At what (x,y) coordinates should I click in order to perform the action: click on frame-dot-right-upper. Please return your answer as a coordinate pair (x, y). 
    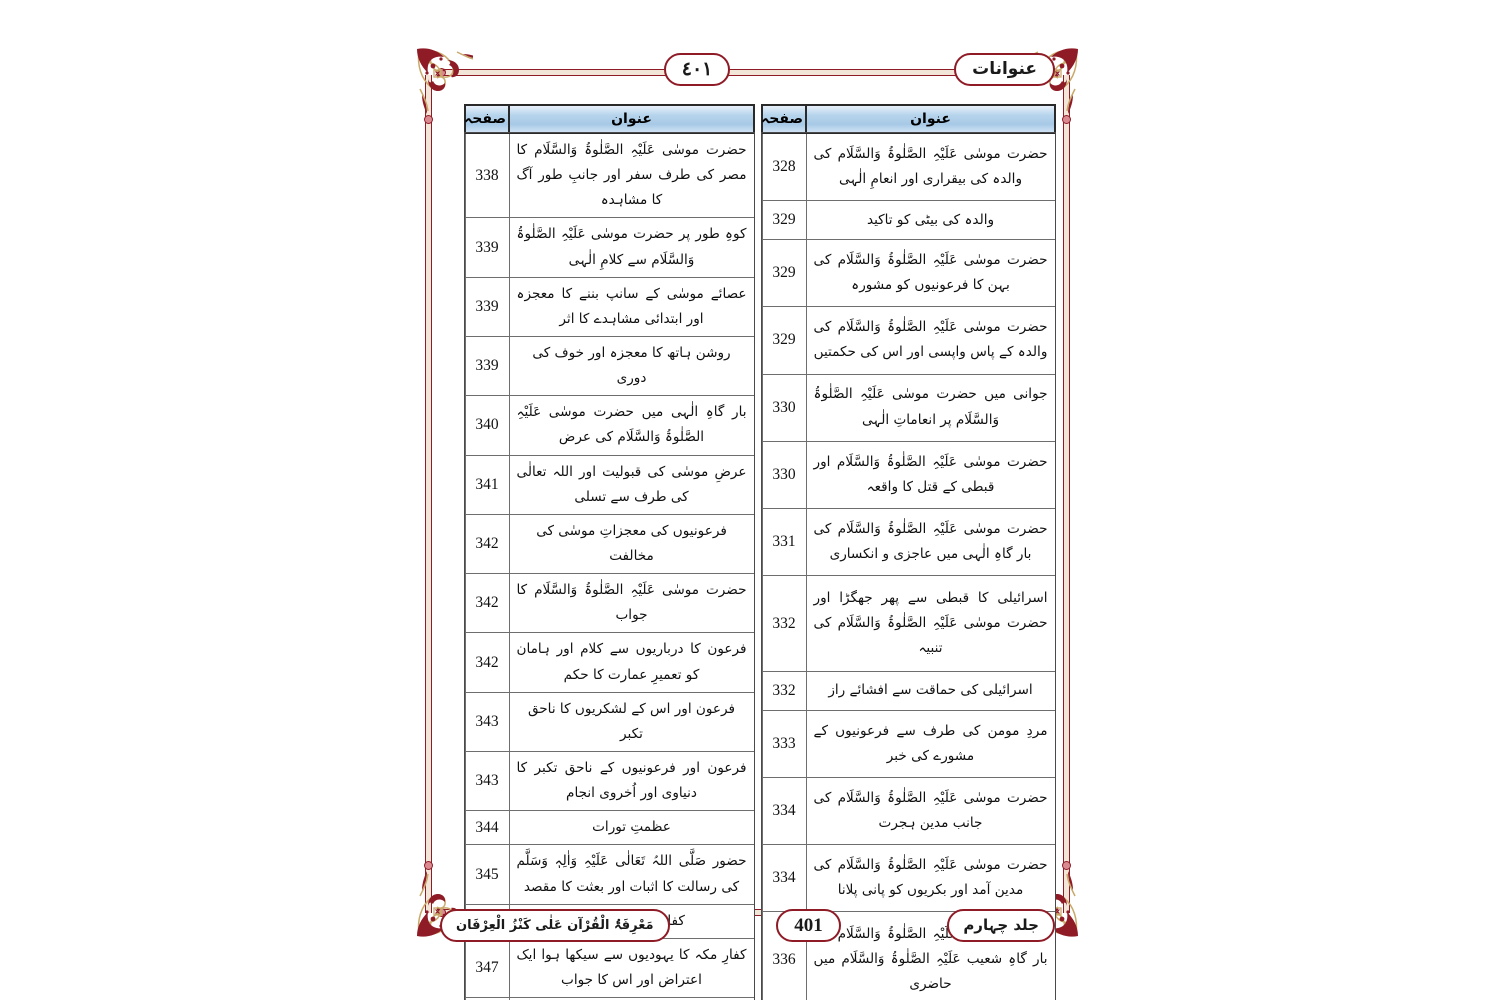
    Looking at the image, I should click on (1066, 119).